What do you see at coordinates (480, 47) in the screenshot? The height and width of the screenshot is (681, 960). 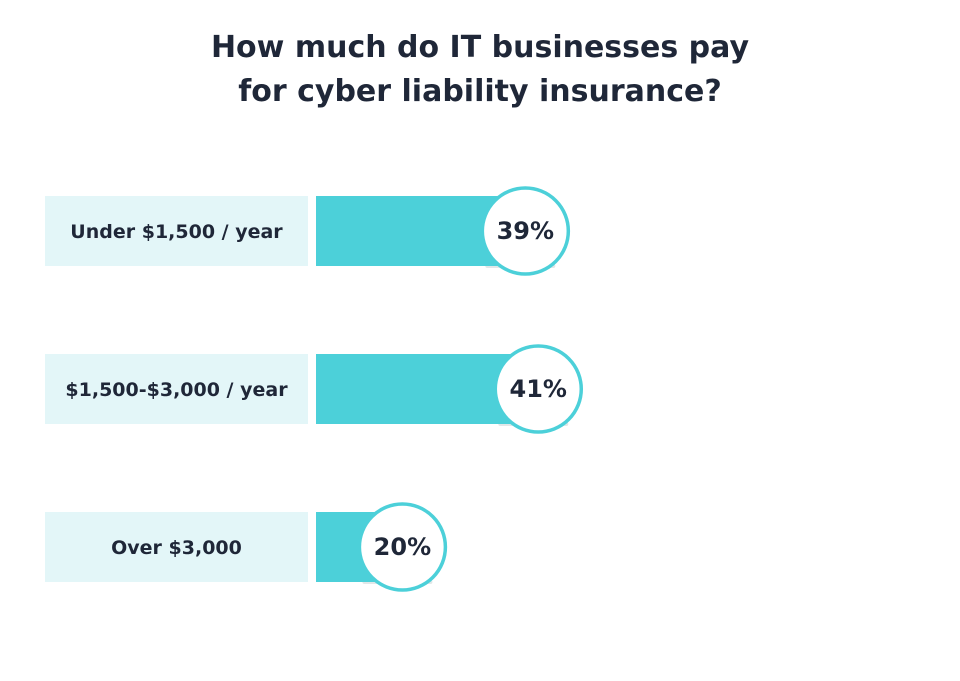 I see `chart-title-line-1: How much do IT businesses pay` at bounding box center [480, 47].